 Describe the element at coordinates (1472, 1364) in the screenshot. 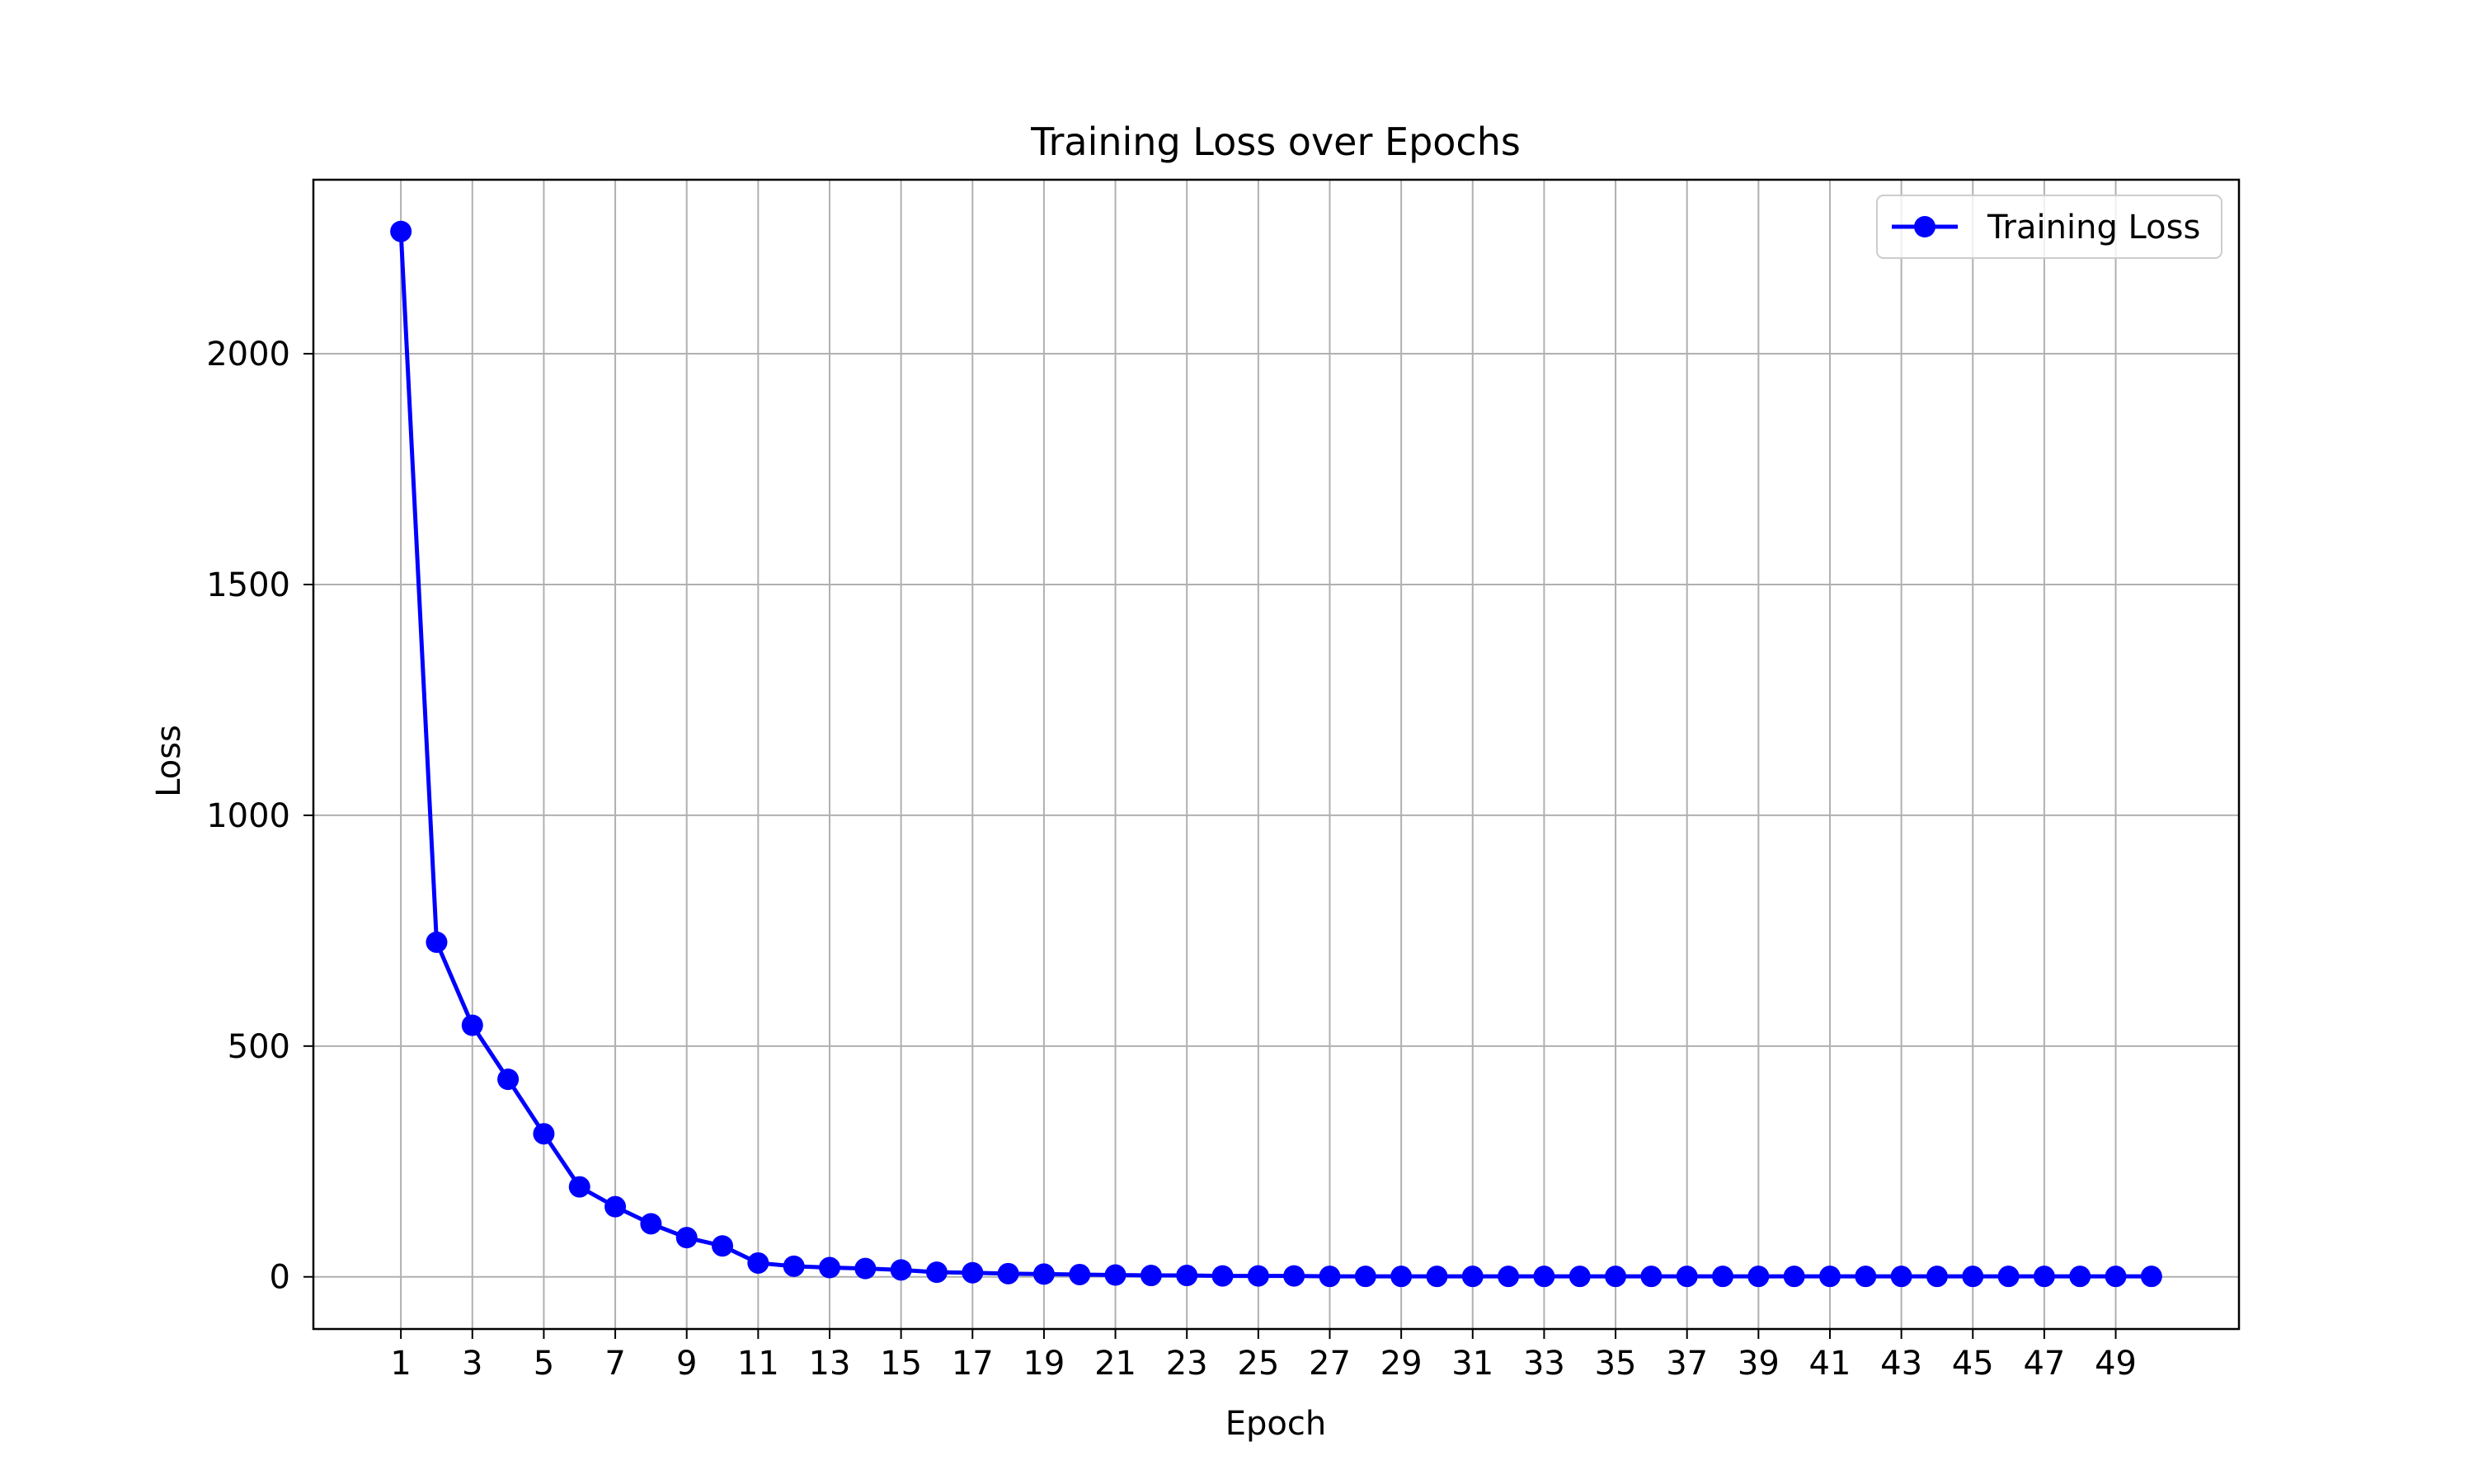

I see `x-tick-label: 31` at that location.